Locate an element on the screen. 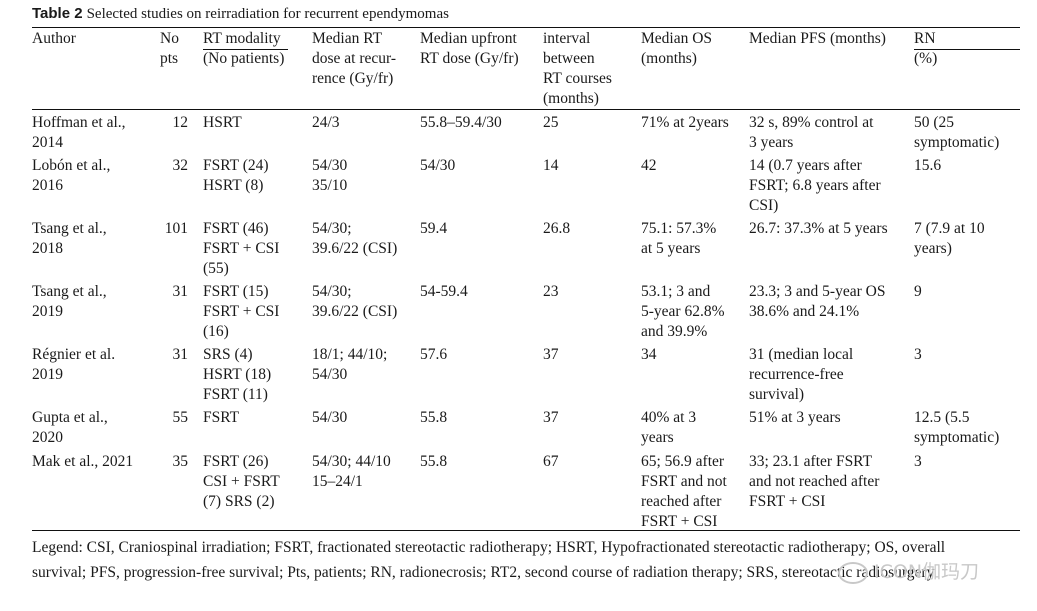  table-cell: survival) is located at coordinates (777, 394).